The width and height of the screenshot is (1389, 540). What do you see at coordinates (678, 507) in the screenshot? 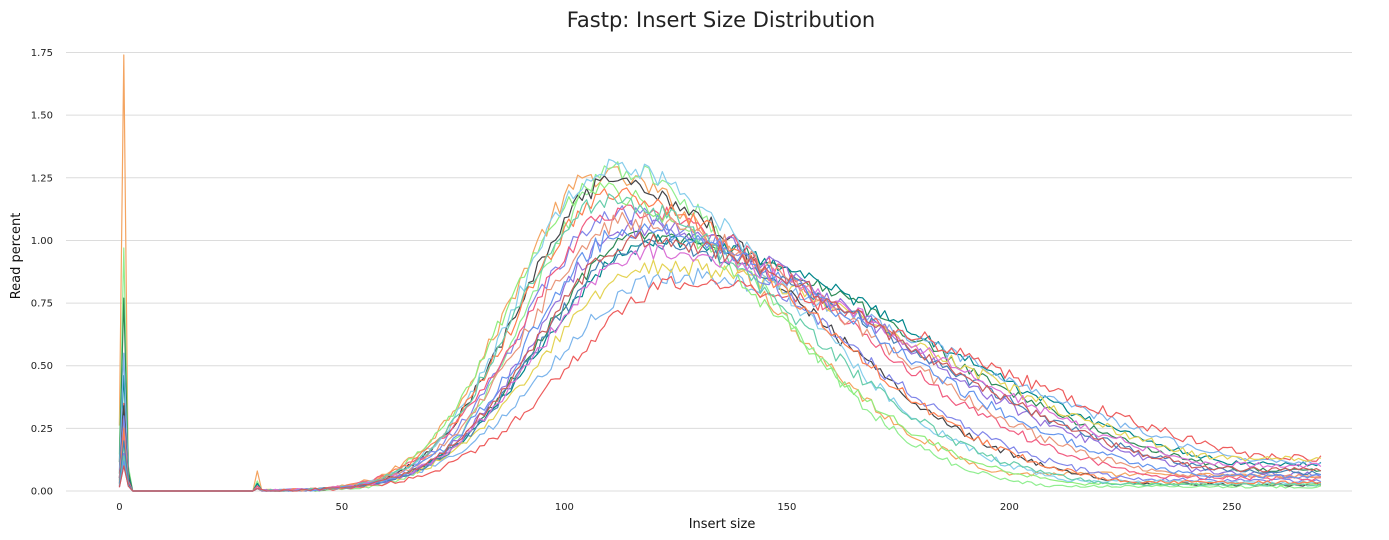
I see `x-tick-labels: 0 50 100 150 200 250` at bounding box center [678, 507].